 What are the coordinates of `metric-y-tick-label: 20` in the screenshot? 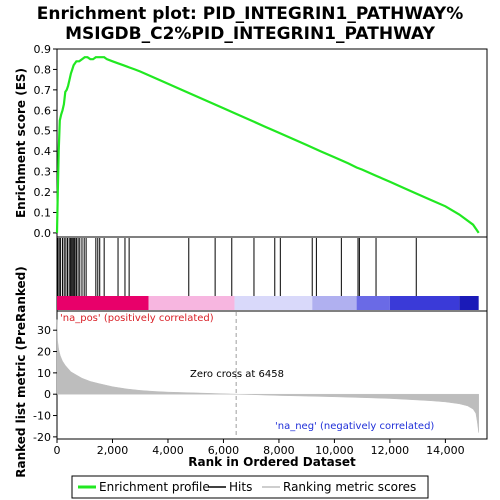 It's located at (44, 352).